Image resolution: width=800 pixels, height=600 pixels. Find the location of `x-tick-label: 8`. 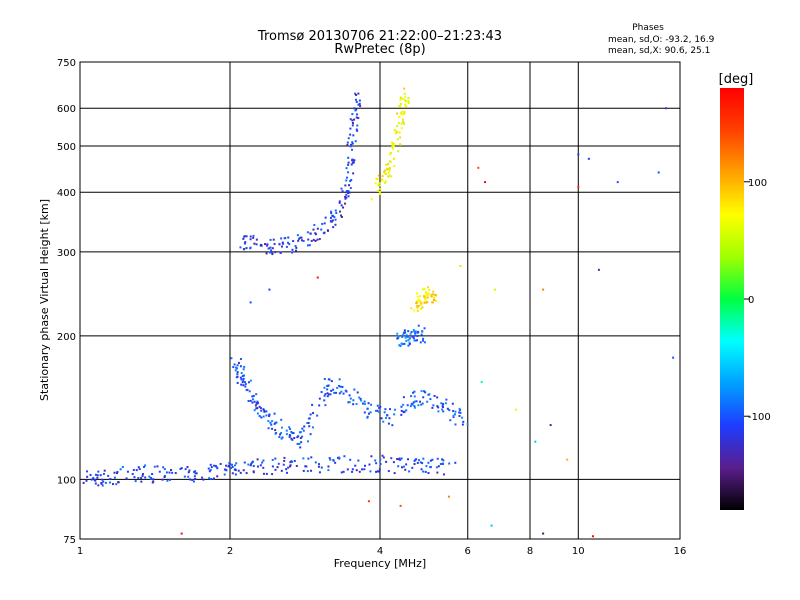

x-tick-label: 8 is located at coordinates (530, 551).